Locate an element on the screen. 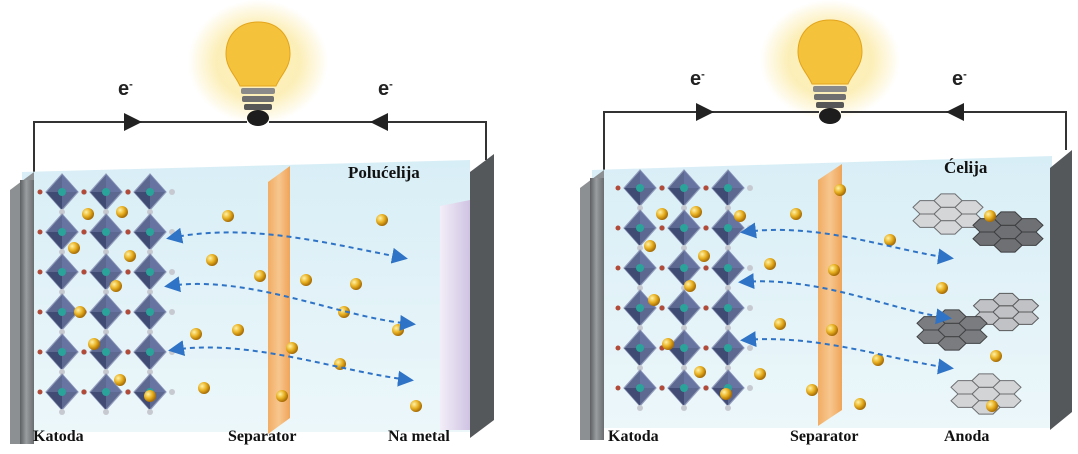 Image resolution: width=1078 pixels, height=454 pixels. panel-title-half-cell: Polućelija is located at coordinates (384, 172).